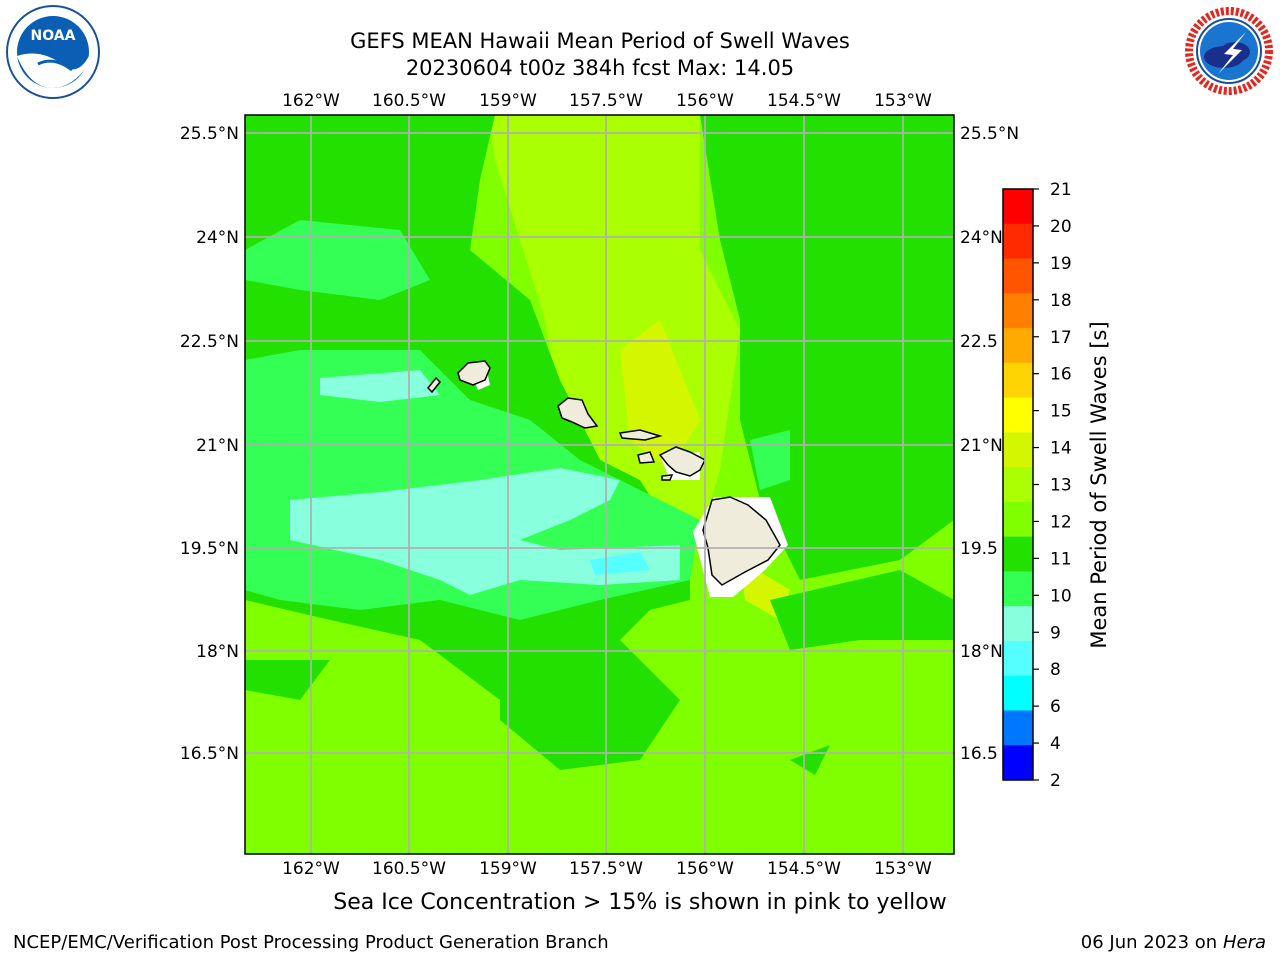  I want to click on colorbar-tick-label: 18, so click(1061, 301).